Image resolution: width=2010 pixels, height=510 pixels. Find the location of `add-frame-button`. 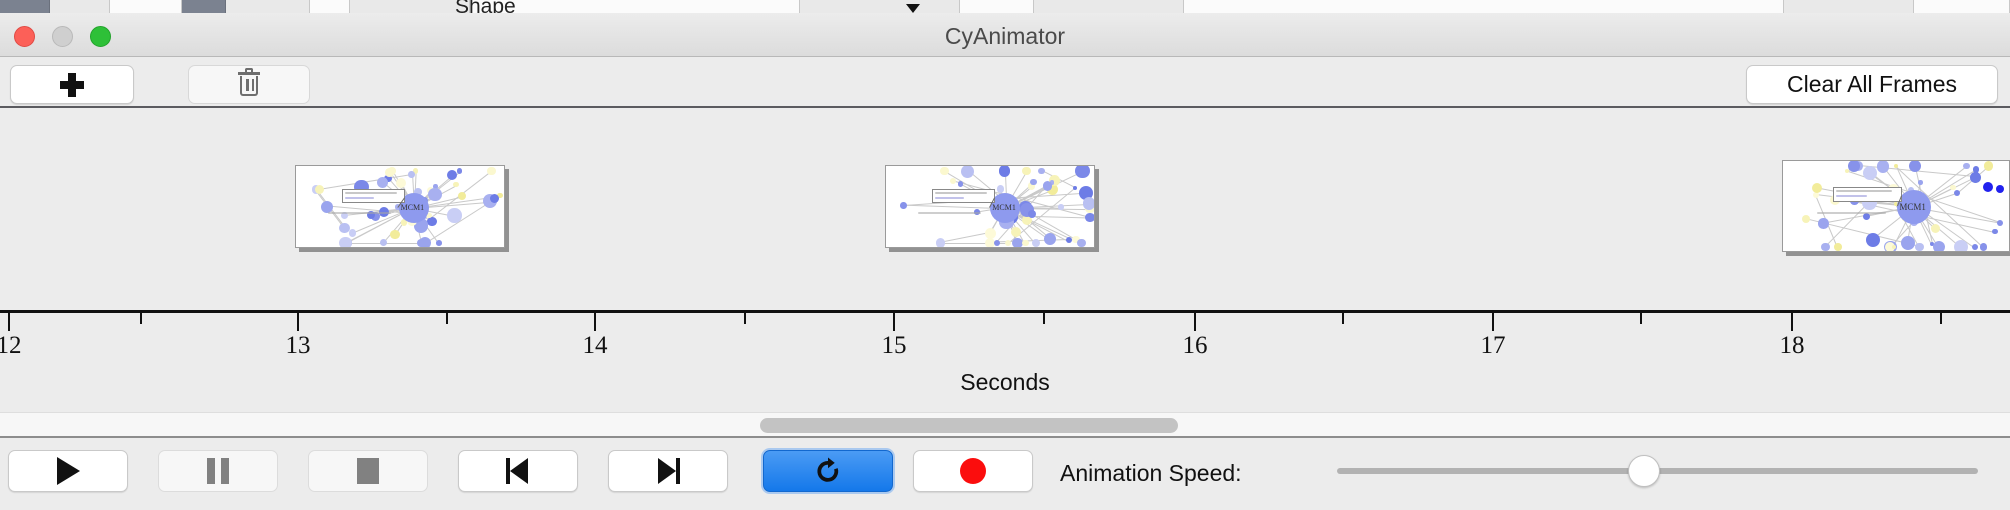

add-frame-button is located at coordinates (72, 84).